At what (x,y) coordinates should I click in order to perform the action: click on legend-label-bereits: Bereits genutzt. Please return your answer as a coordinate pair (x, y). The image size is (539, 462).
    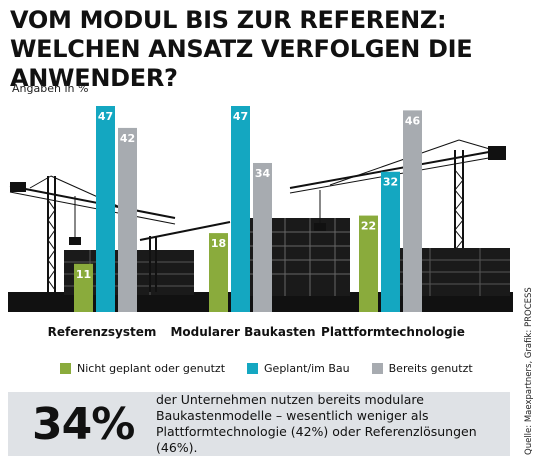
    Looking at the image, I should click on (430, 368).